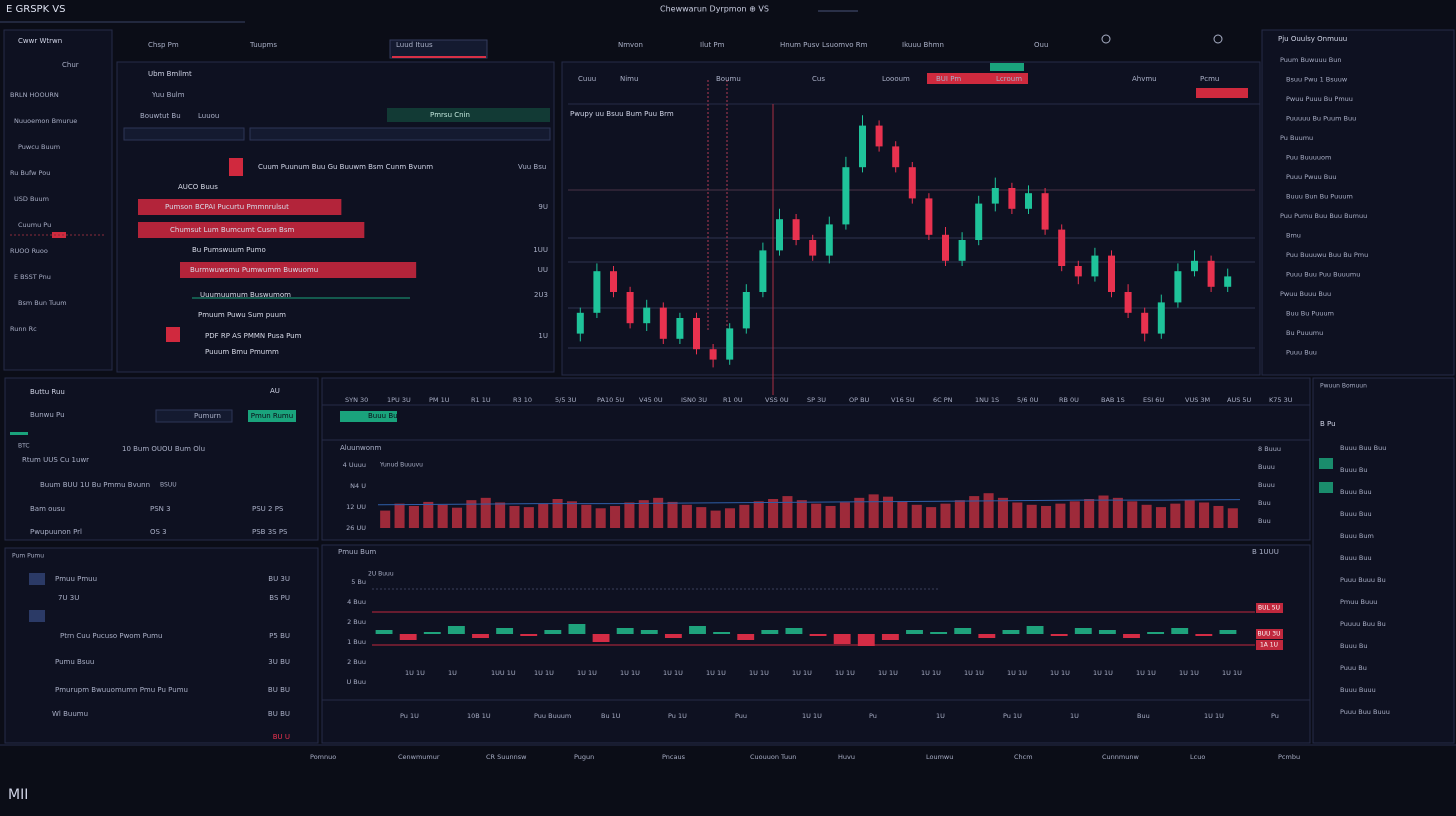 The image size is (1456, 816). Describe the element at coordinates (1301, 353) in the screenshot. I see `watch-item: Puuu Buu` at that location.